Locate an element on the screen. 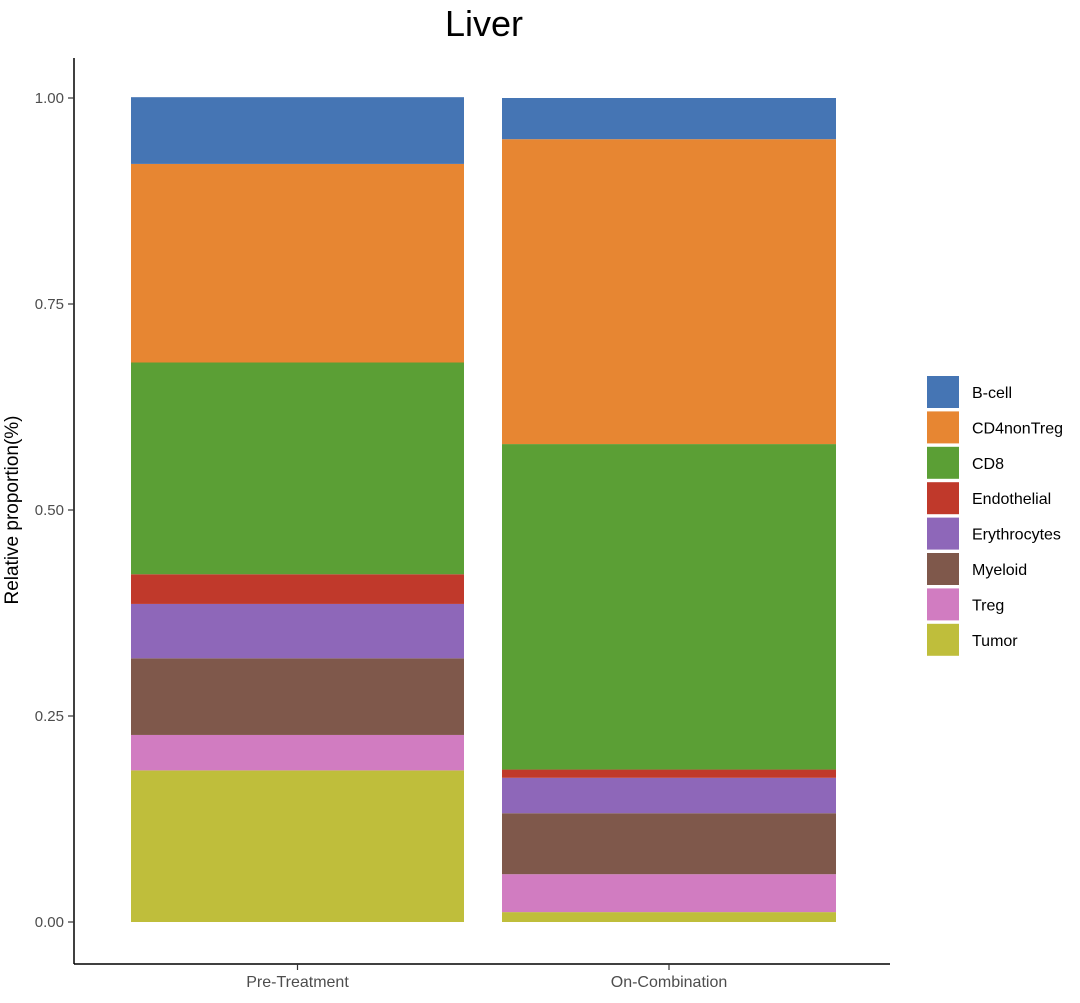 The height and width of the screenshot is (1003, 1080). bar-segment-pre-treatment-treg is located at coordinates (297, 752).